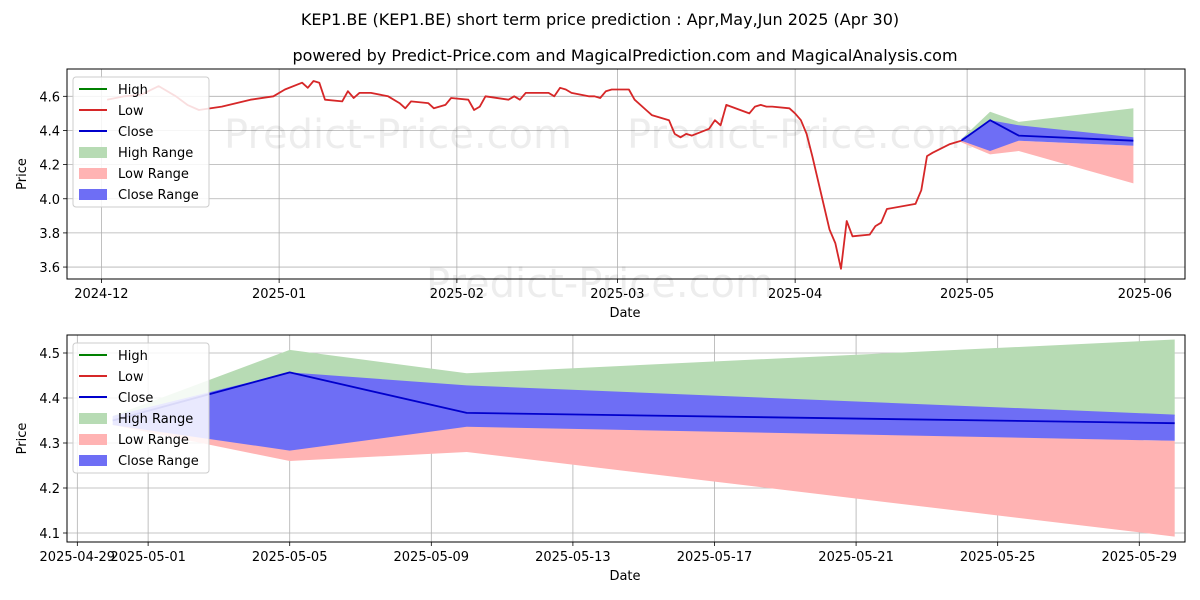  Describe the element at coordinates (49, 234) in the screenshot. I see `y-tick-label: 3.8` at that location.